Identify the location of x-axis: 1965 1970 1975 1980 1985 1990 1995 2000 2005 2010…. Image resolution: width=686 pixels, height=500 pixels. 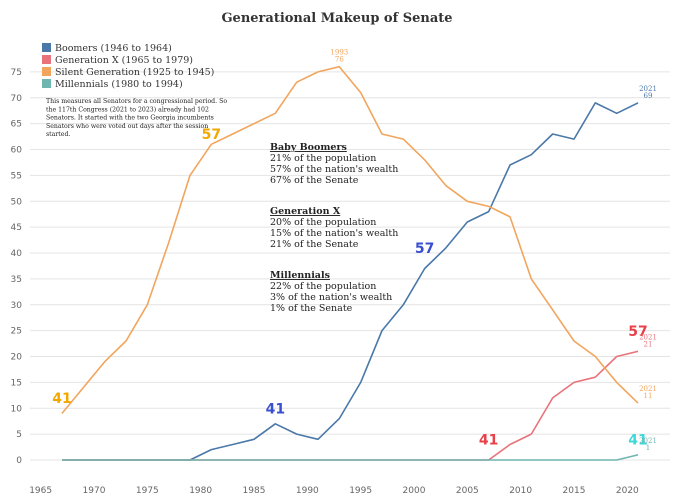
(334, 491).